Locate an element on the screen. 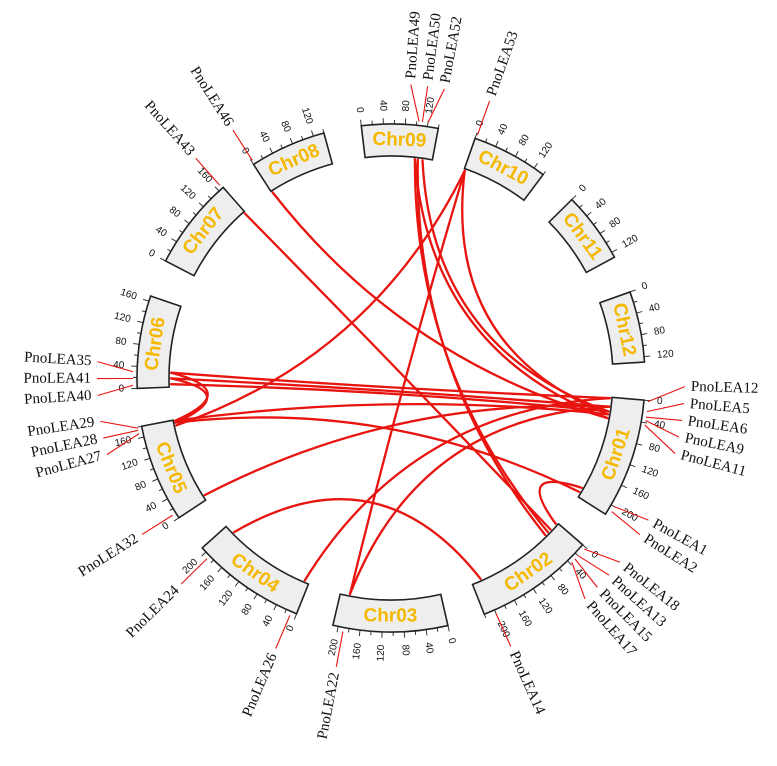  gene-marker: PnoLEA24 is located at coordinates (165, 599).